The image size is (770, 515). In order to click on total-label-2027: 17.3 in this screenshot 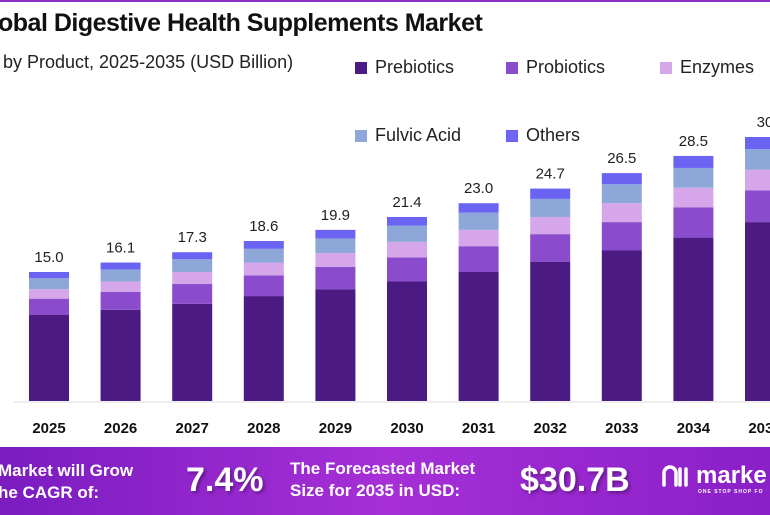, I will do `click(192, 237)`.